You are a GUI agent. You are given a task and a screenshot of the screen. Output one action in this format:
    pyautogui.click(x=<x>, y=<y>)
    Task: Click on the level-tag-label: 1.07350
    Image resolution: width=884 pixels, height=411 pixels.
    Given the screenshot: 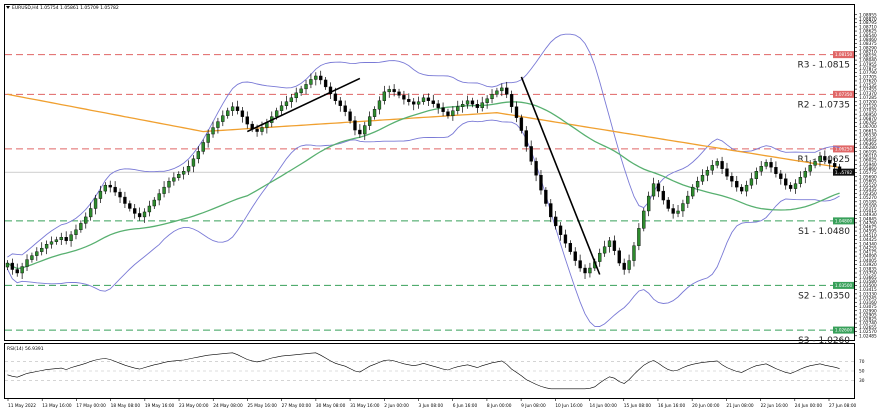 What is the action you would take?
    pyautogui.click(x=844, y=94)
    